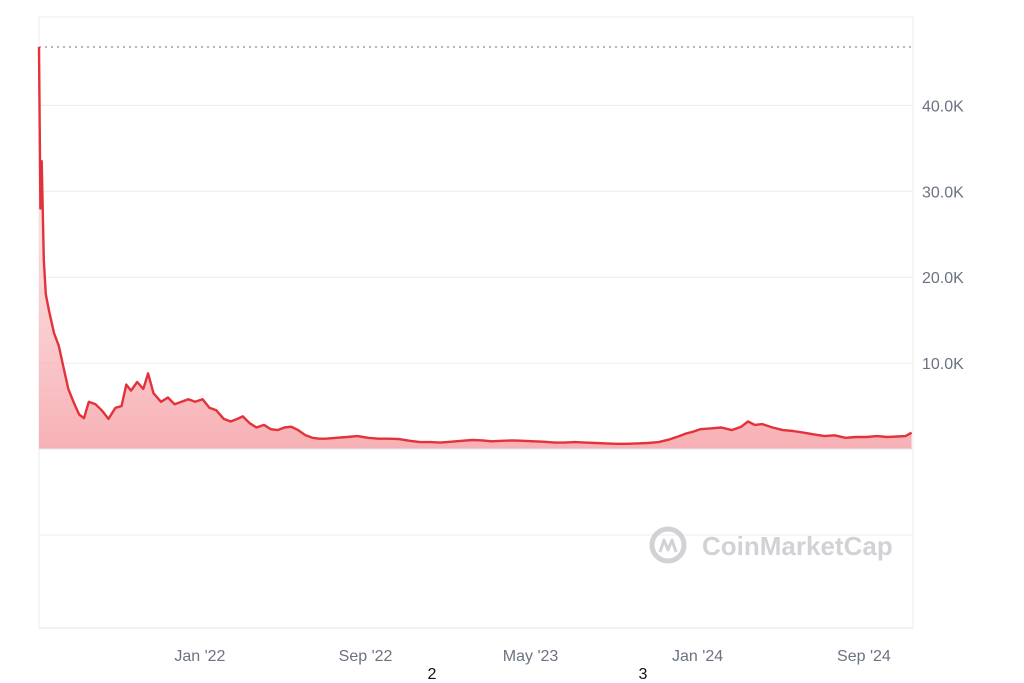  I want to click on coinmarketcap-logo-icon, so click(668, 545).